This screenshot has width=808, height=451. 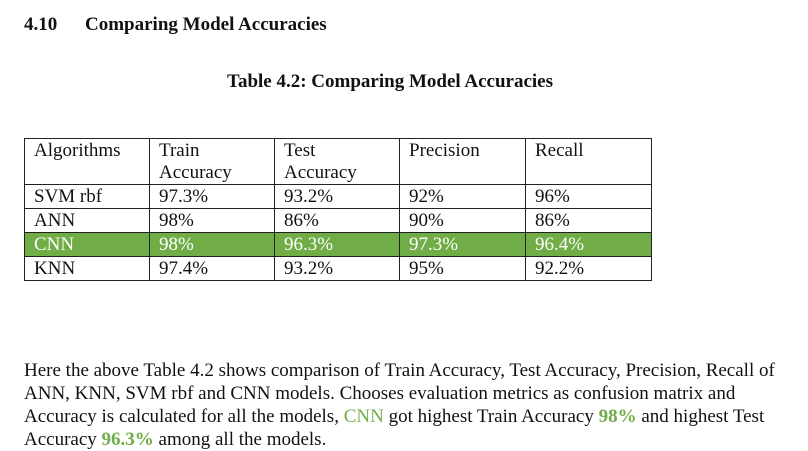 I want to click on cell-recall: 86%, so click(x=588, y=220).